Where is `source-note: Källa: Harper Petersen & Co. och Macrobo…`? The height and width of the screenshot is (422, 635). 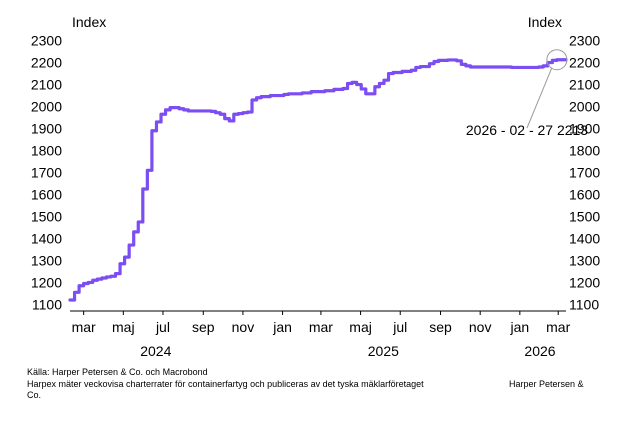
source-note: Källa: Harper Petersen & Co. och Macrobo… is located at coordinates (117, 372).